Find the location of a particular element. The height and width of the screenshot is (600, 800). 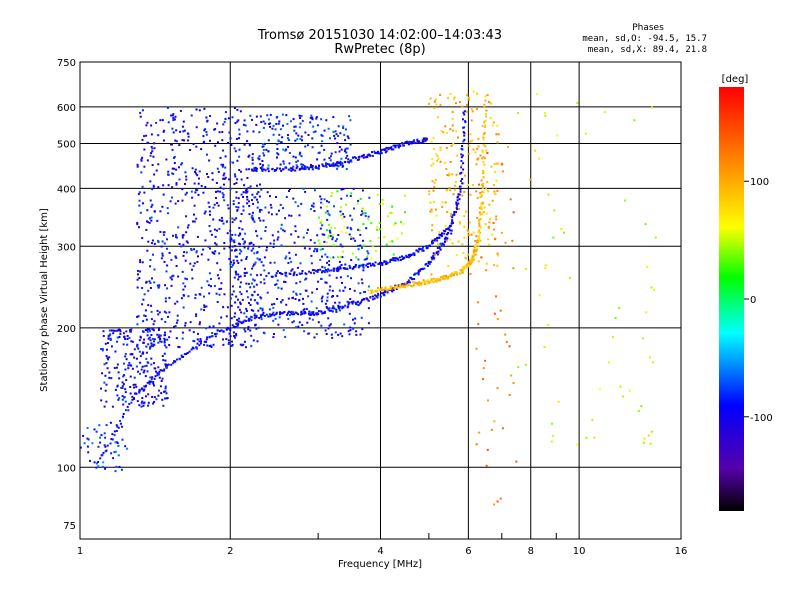

y-tick-label: 200 is located at coordinates (66, 329).